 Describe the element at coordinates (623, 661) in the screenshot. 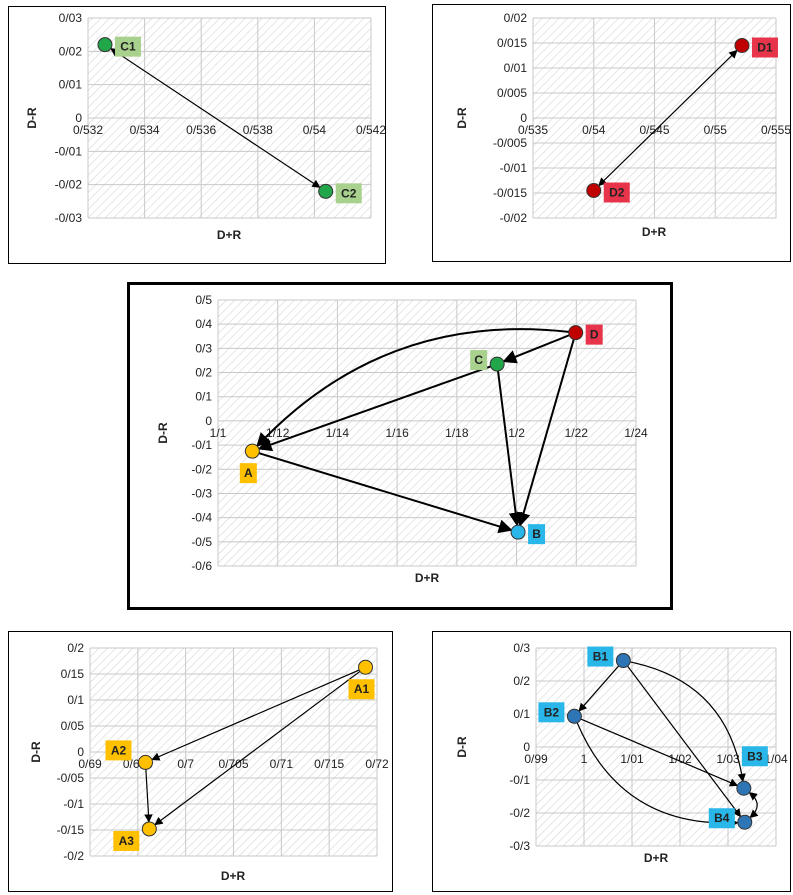

I see `point-B1` at that location.